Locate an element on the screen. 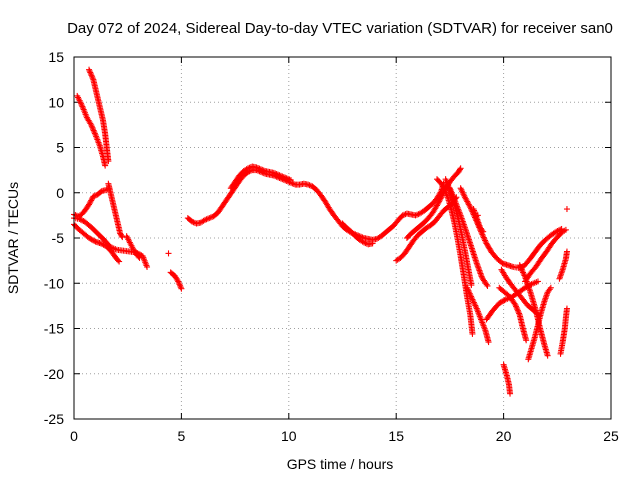  x-tick-label: 20 is located at coordinates (504, 436).